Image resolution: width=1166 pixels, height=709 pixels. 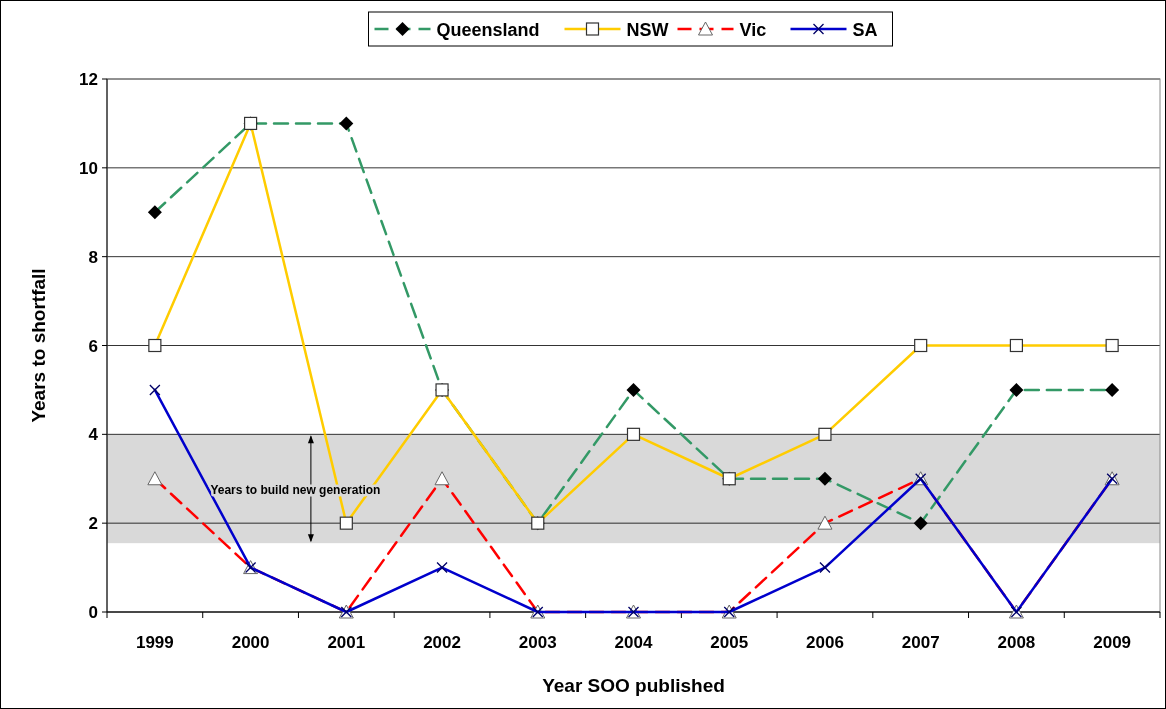 I want to click on legend-label: SA, so click(x=865, y=30).